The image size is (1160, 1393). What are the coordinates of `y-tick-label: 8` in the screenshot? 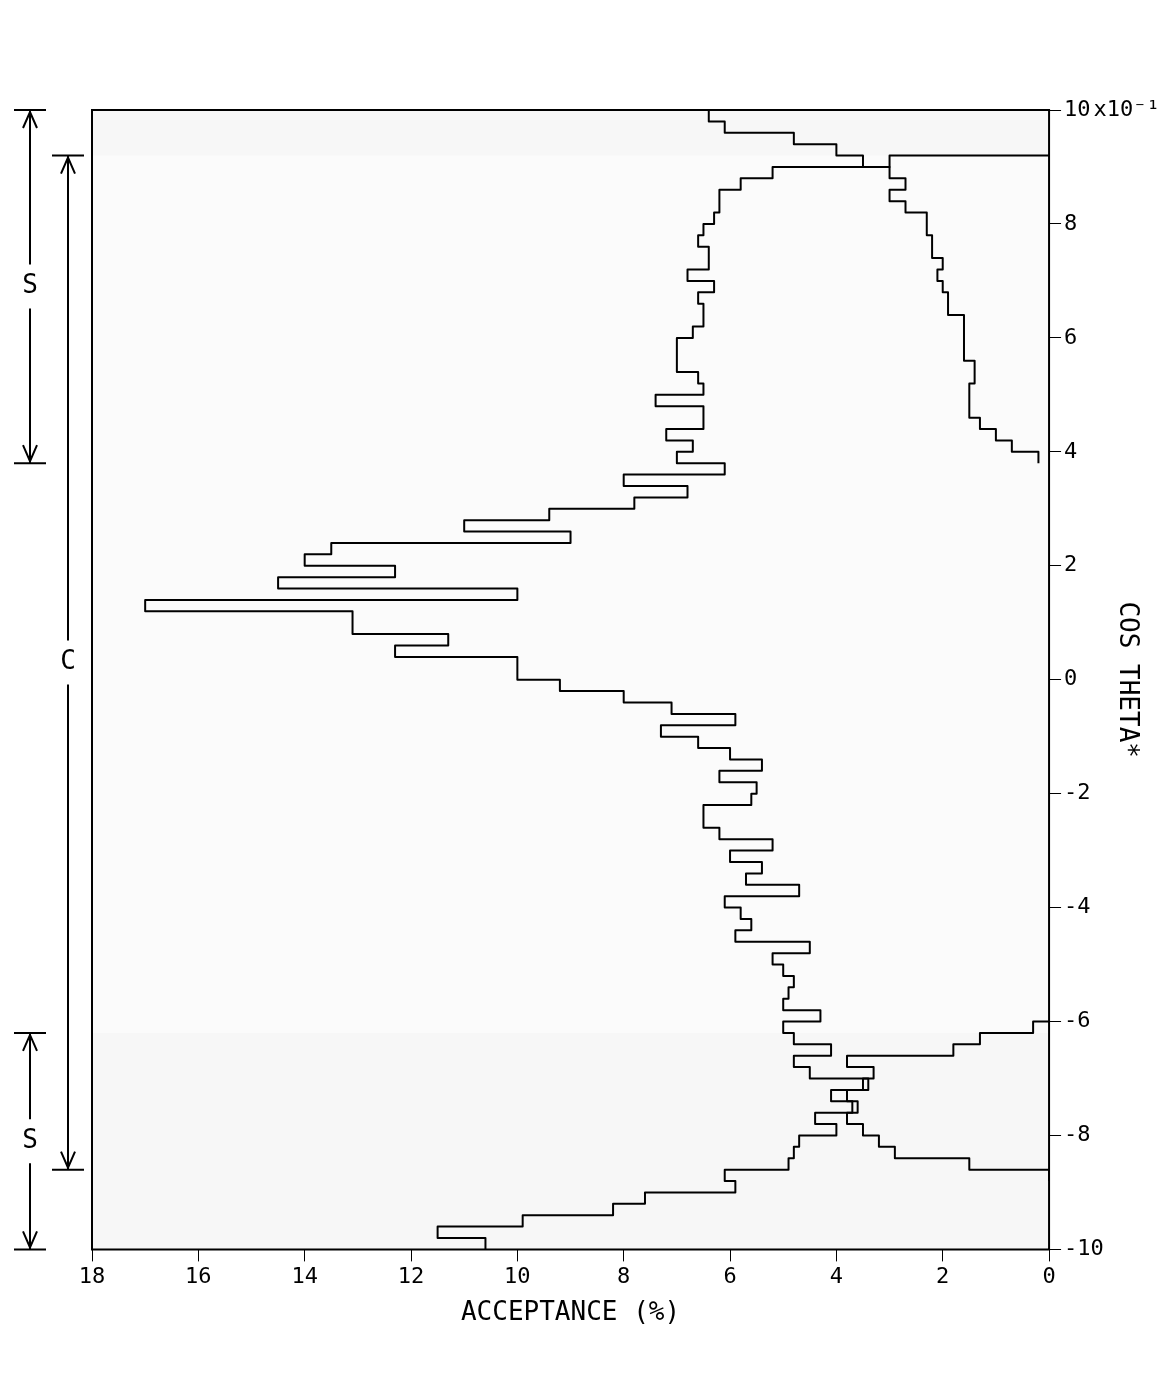 It's located at (1071, 222).